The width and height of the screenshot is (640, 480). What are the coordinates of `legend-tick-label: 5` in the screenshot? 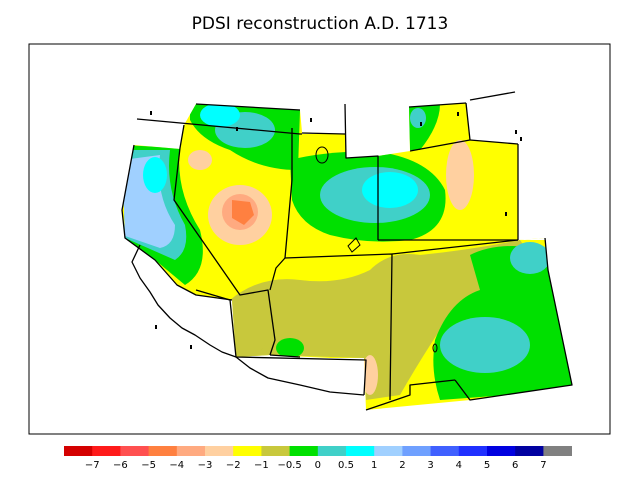 It's located at (487, 465).